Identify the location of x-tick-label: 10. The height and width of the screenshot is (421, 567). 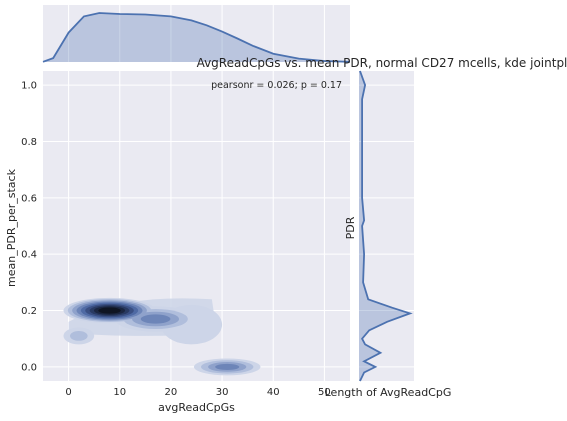
(119, 392).